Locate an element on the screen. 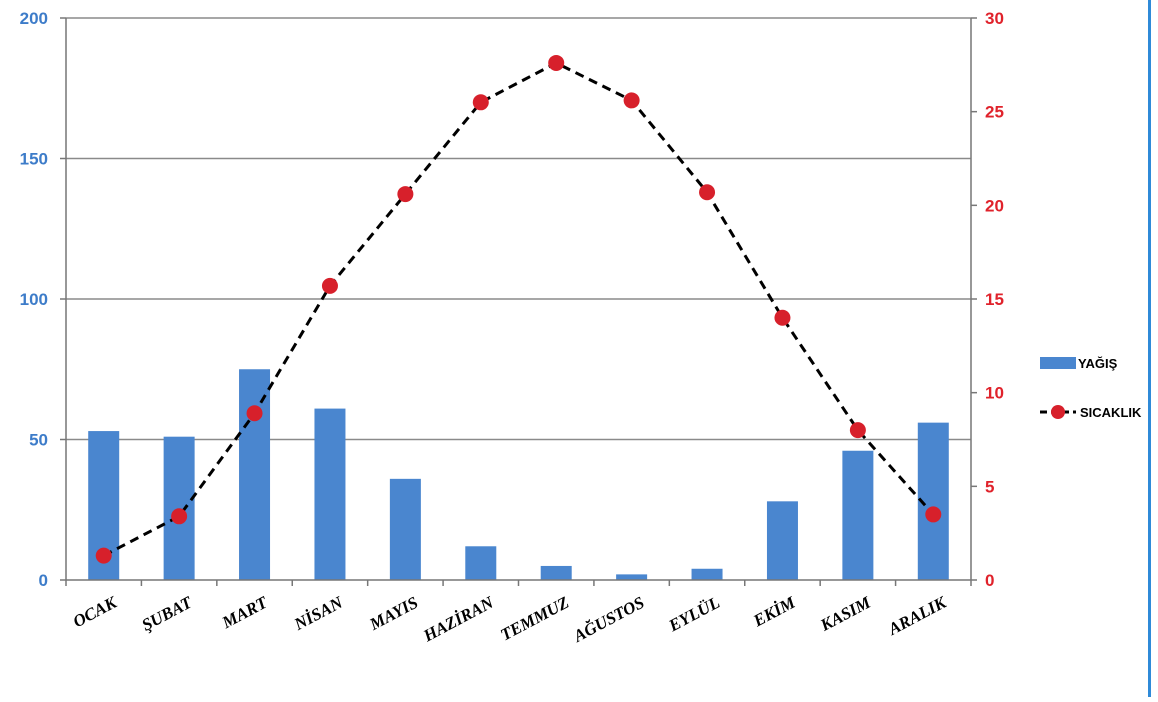 The image size is (1158, 702). legend: YAĞIŞ SICAKLIK is located at coordinates (1091, 388).